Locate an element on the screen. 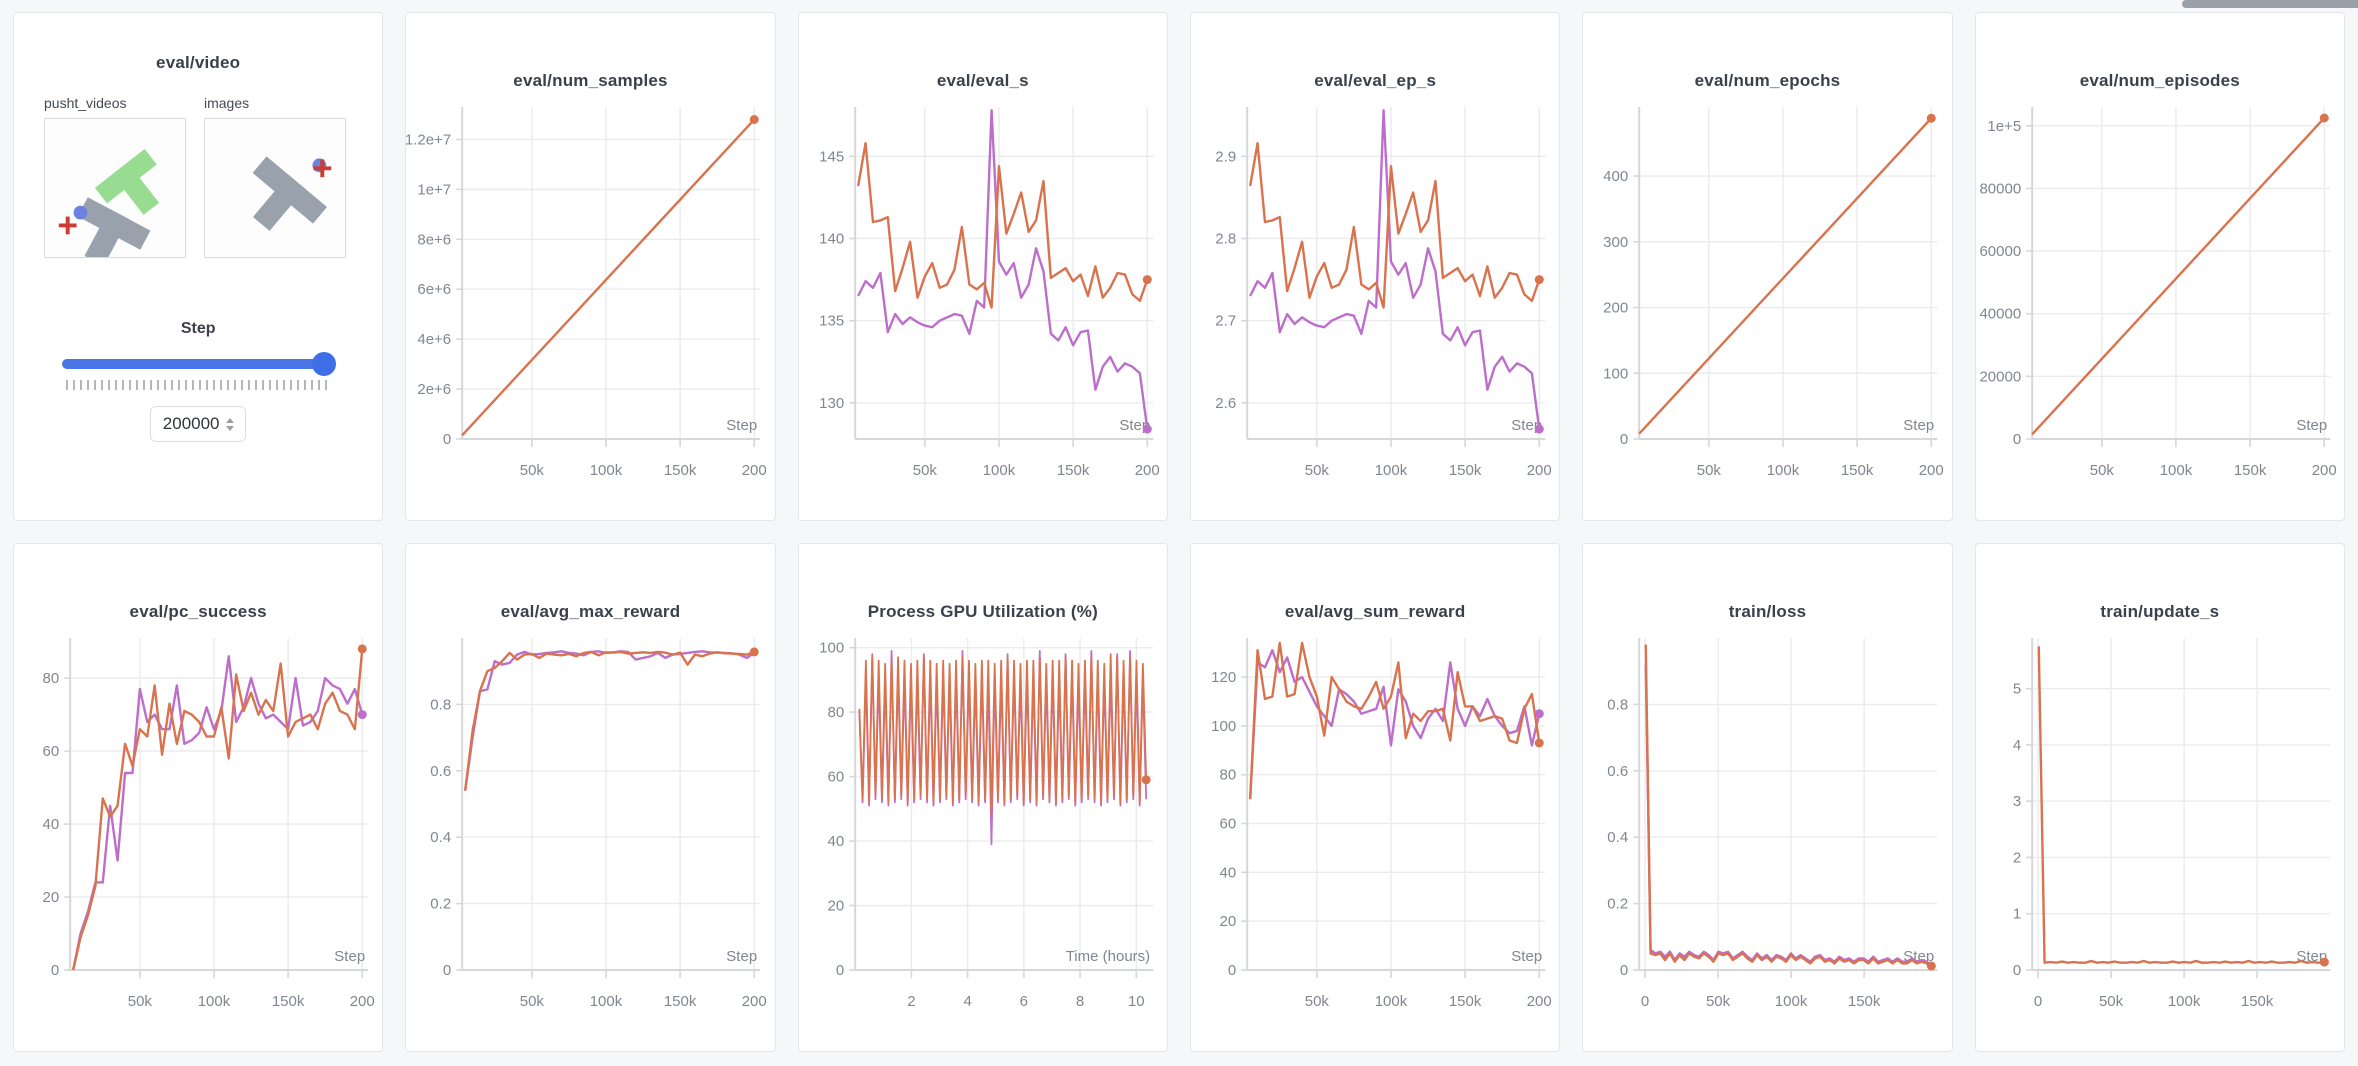 The height and width of the screenshot is (1066, 2358). slider-track is located at coordinates (198, 364).